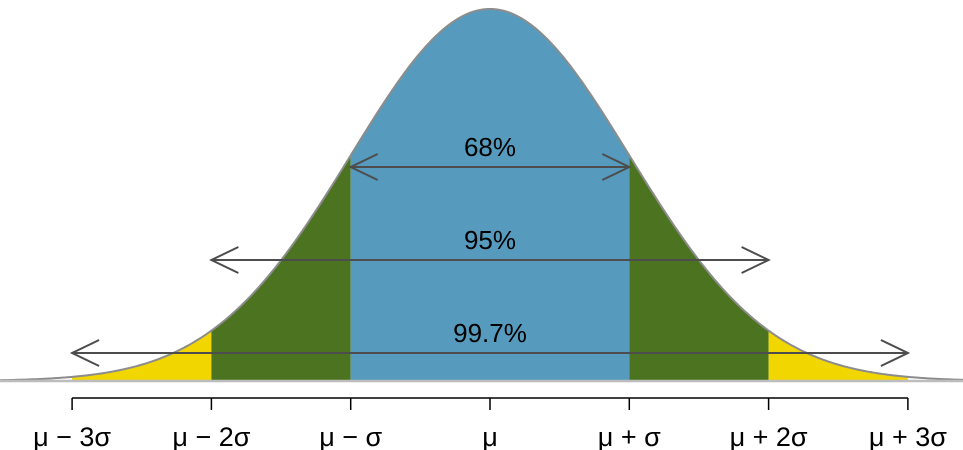  Describe the element at coordinates (490, 333) in the screenshot. I see `interval-label: 99.7%` at that location.